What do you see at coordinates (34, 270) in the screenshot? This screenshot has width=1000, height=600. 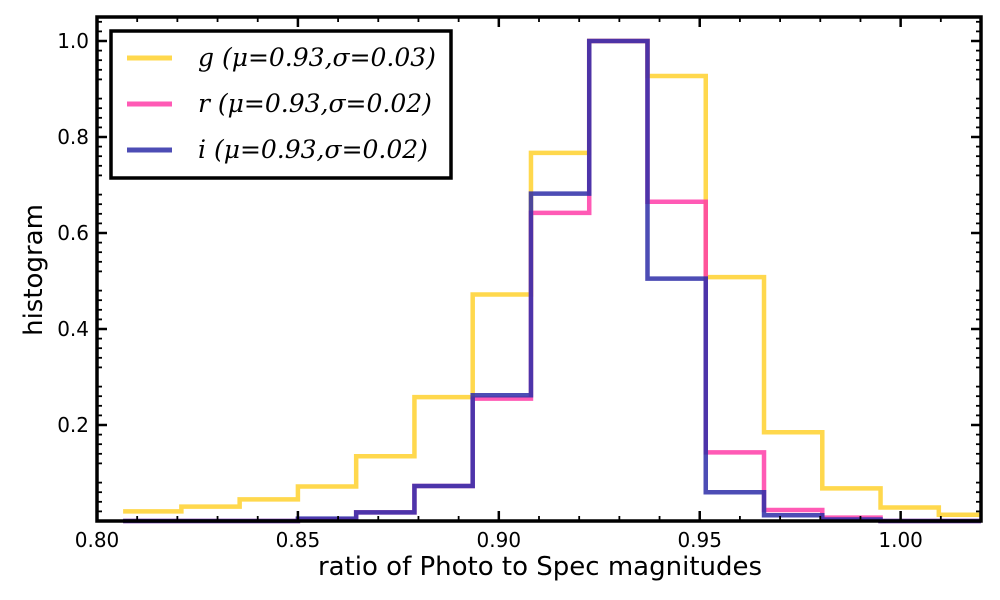 I see `y-axis-label: histogram` at bounding box center [34, 270].